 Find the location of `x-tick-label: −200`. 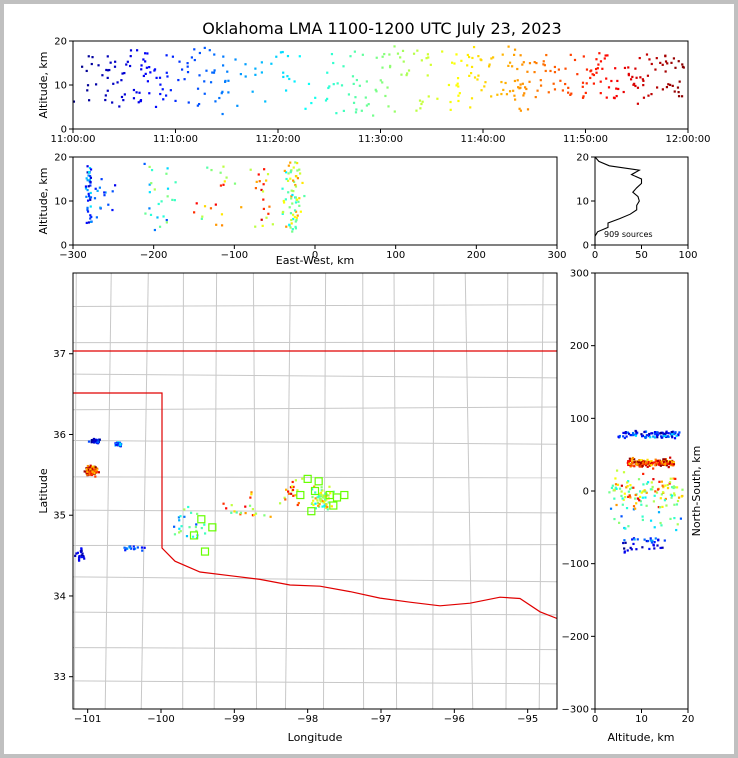

x-tick-label: −200 is located at coordinates (153, 255).